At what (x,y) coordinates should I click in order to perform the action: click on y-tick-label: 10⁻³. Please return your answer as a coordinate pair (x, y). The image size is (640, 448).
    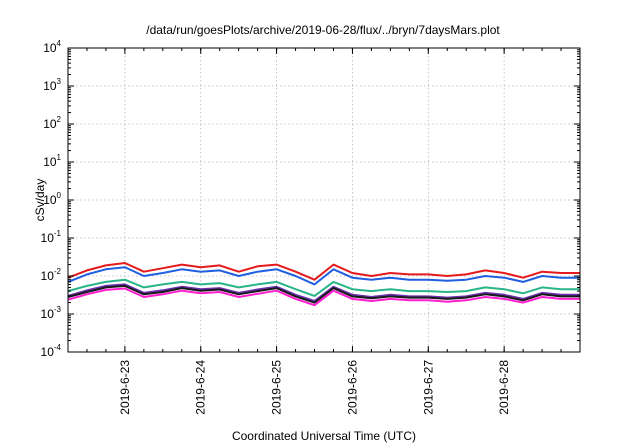
    Looking at the image, I should click on (51, 313).